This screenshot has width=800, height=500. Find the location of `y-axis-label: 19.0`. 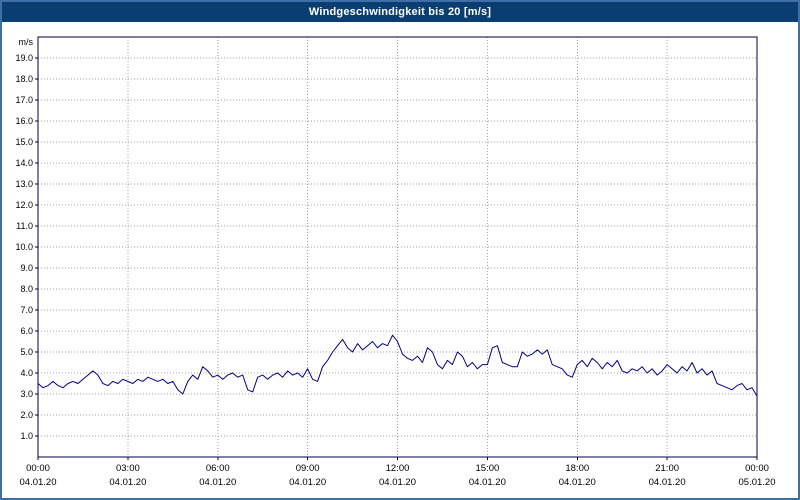

y-axis-label: 19.0 is located at coordinates (24, 58).